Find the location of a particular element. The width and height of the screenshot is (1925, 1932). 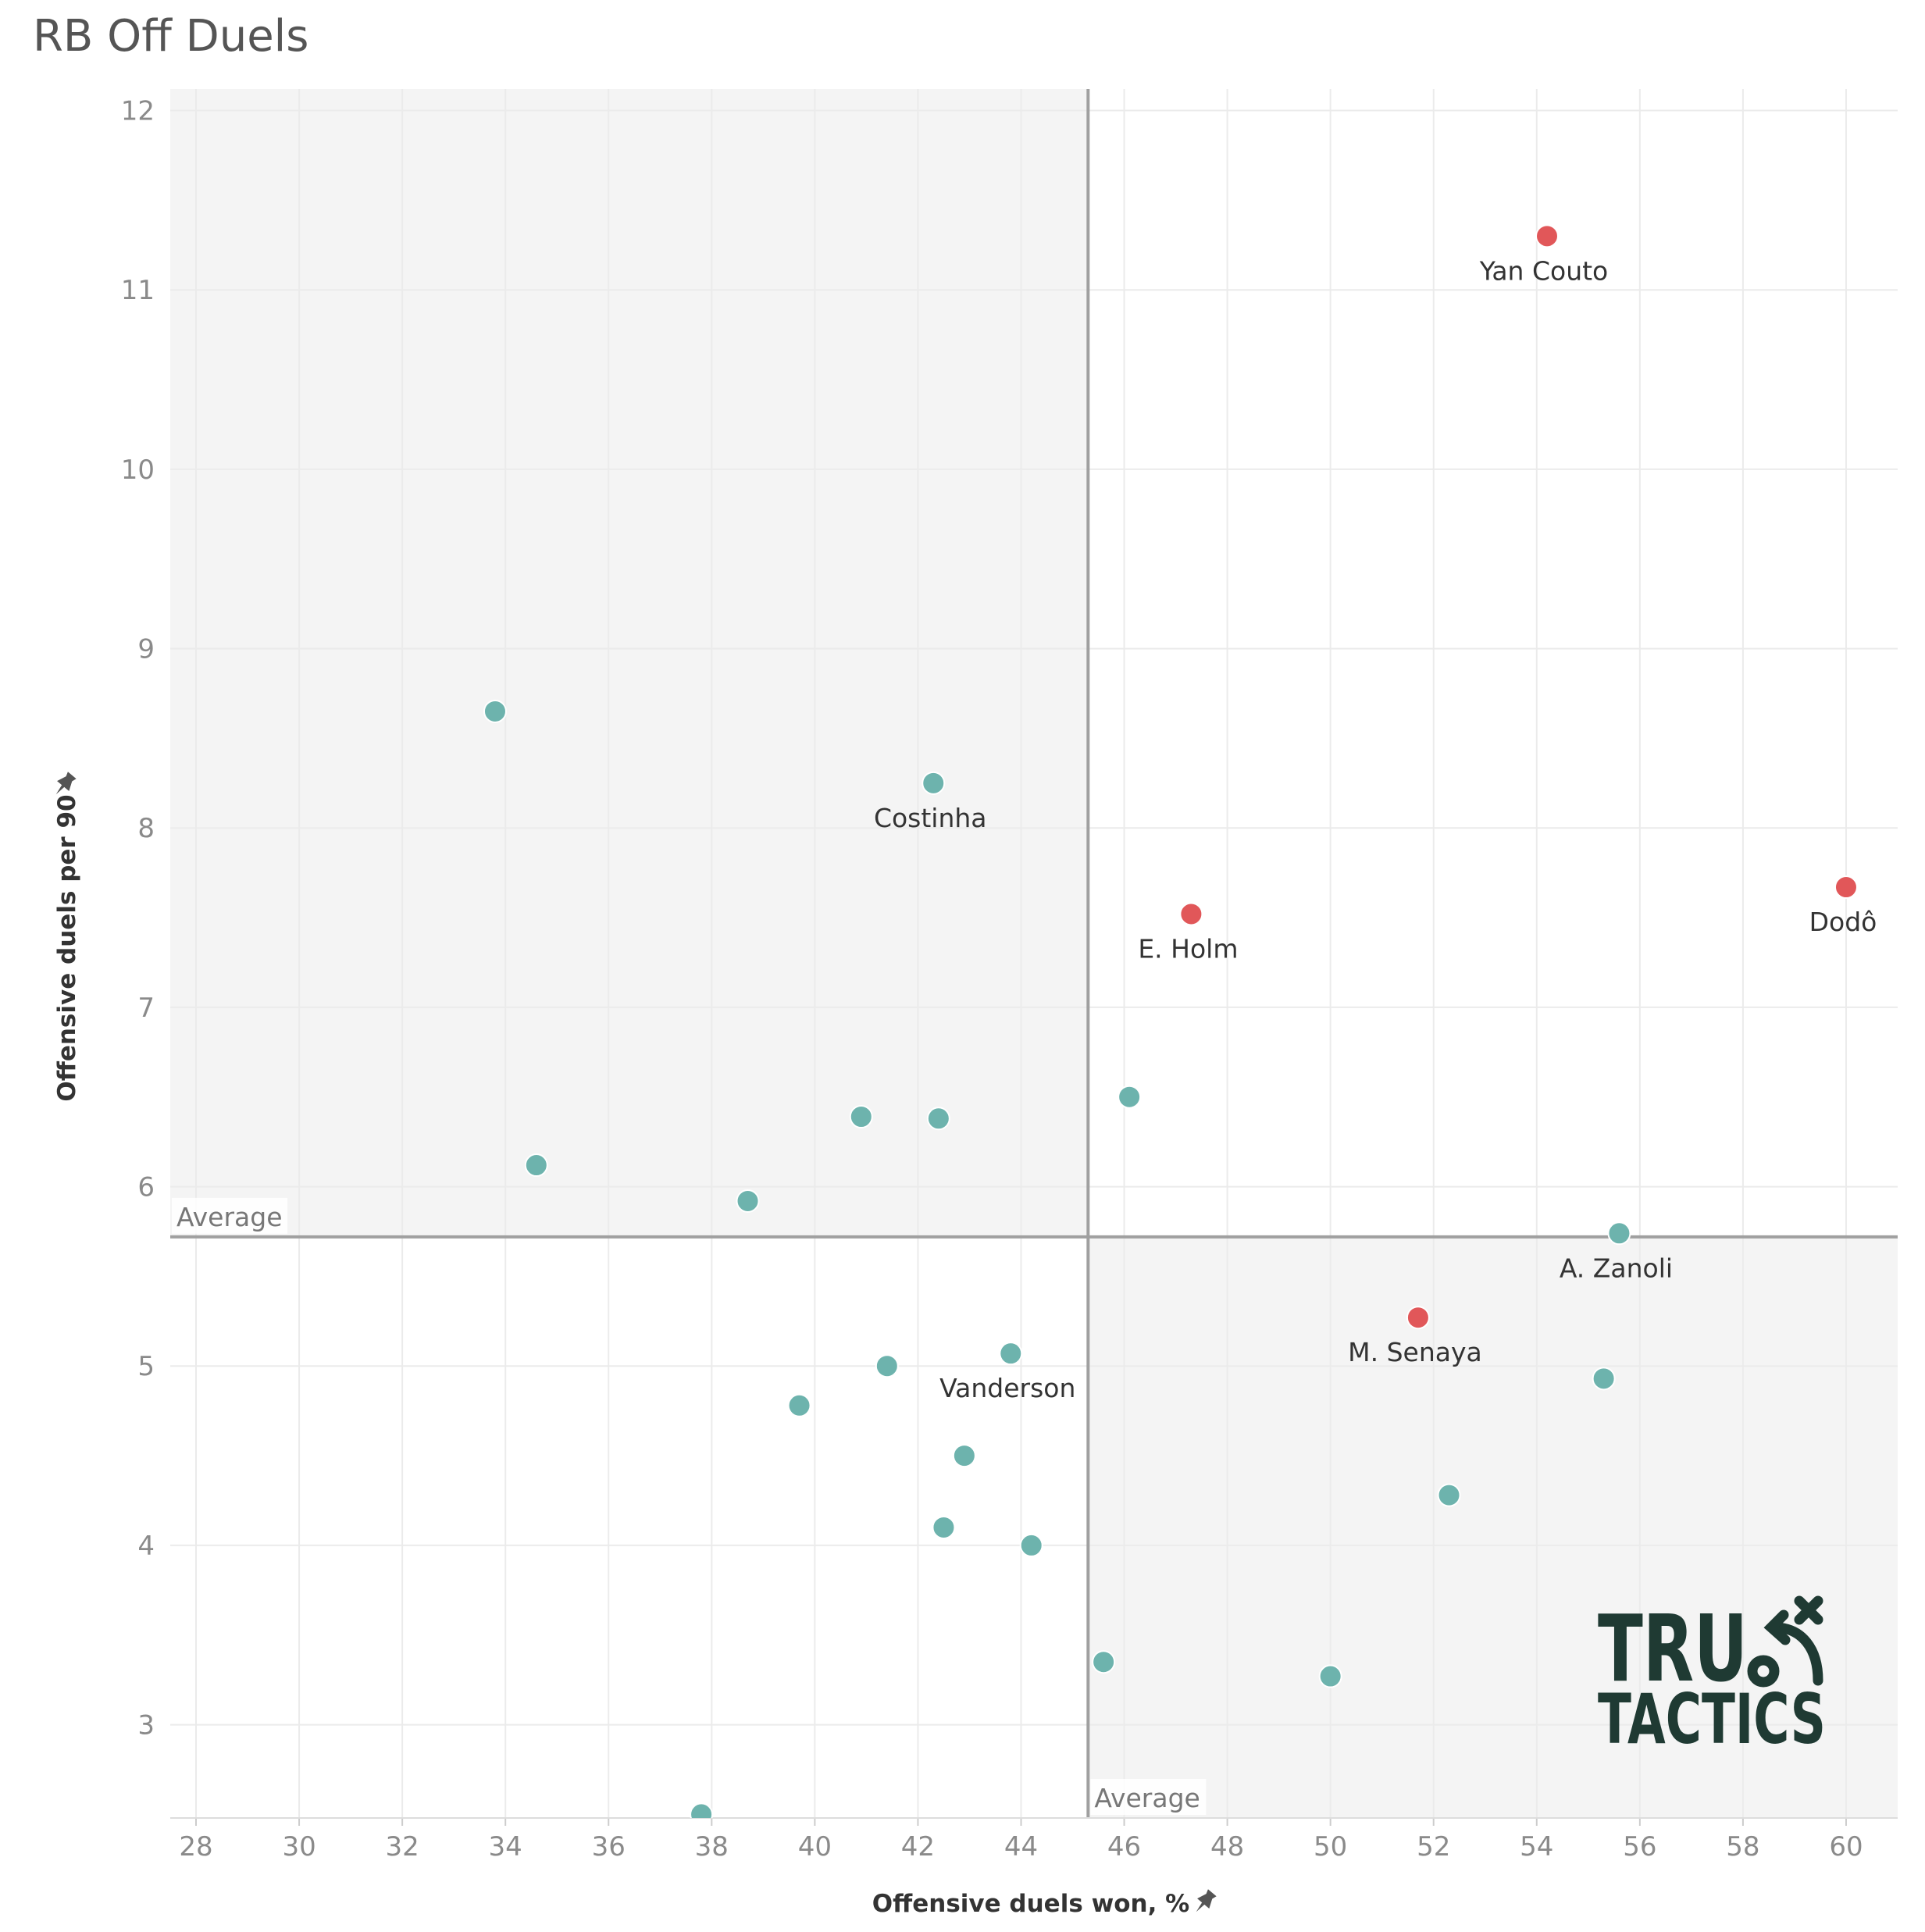

y-tick-label: 6 is located at coordinates (146, 1187).